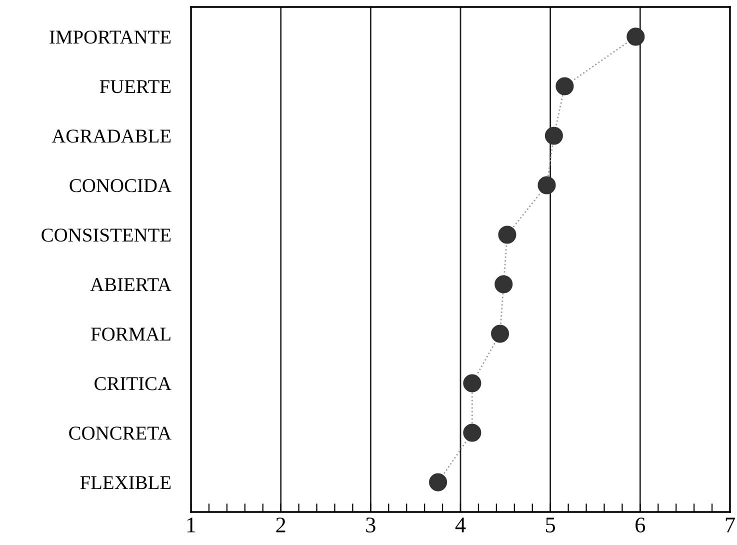  I want to click on x-tick-label: 4, so click(460, 525).